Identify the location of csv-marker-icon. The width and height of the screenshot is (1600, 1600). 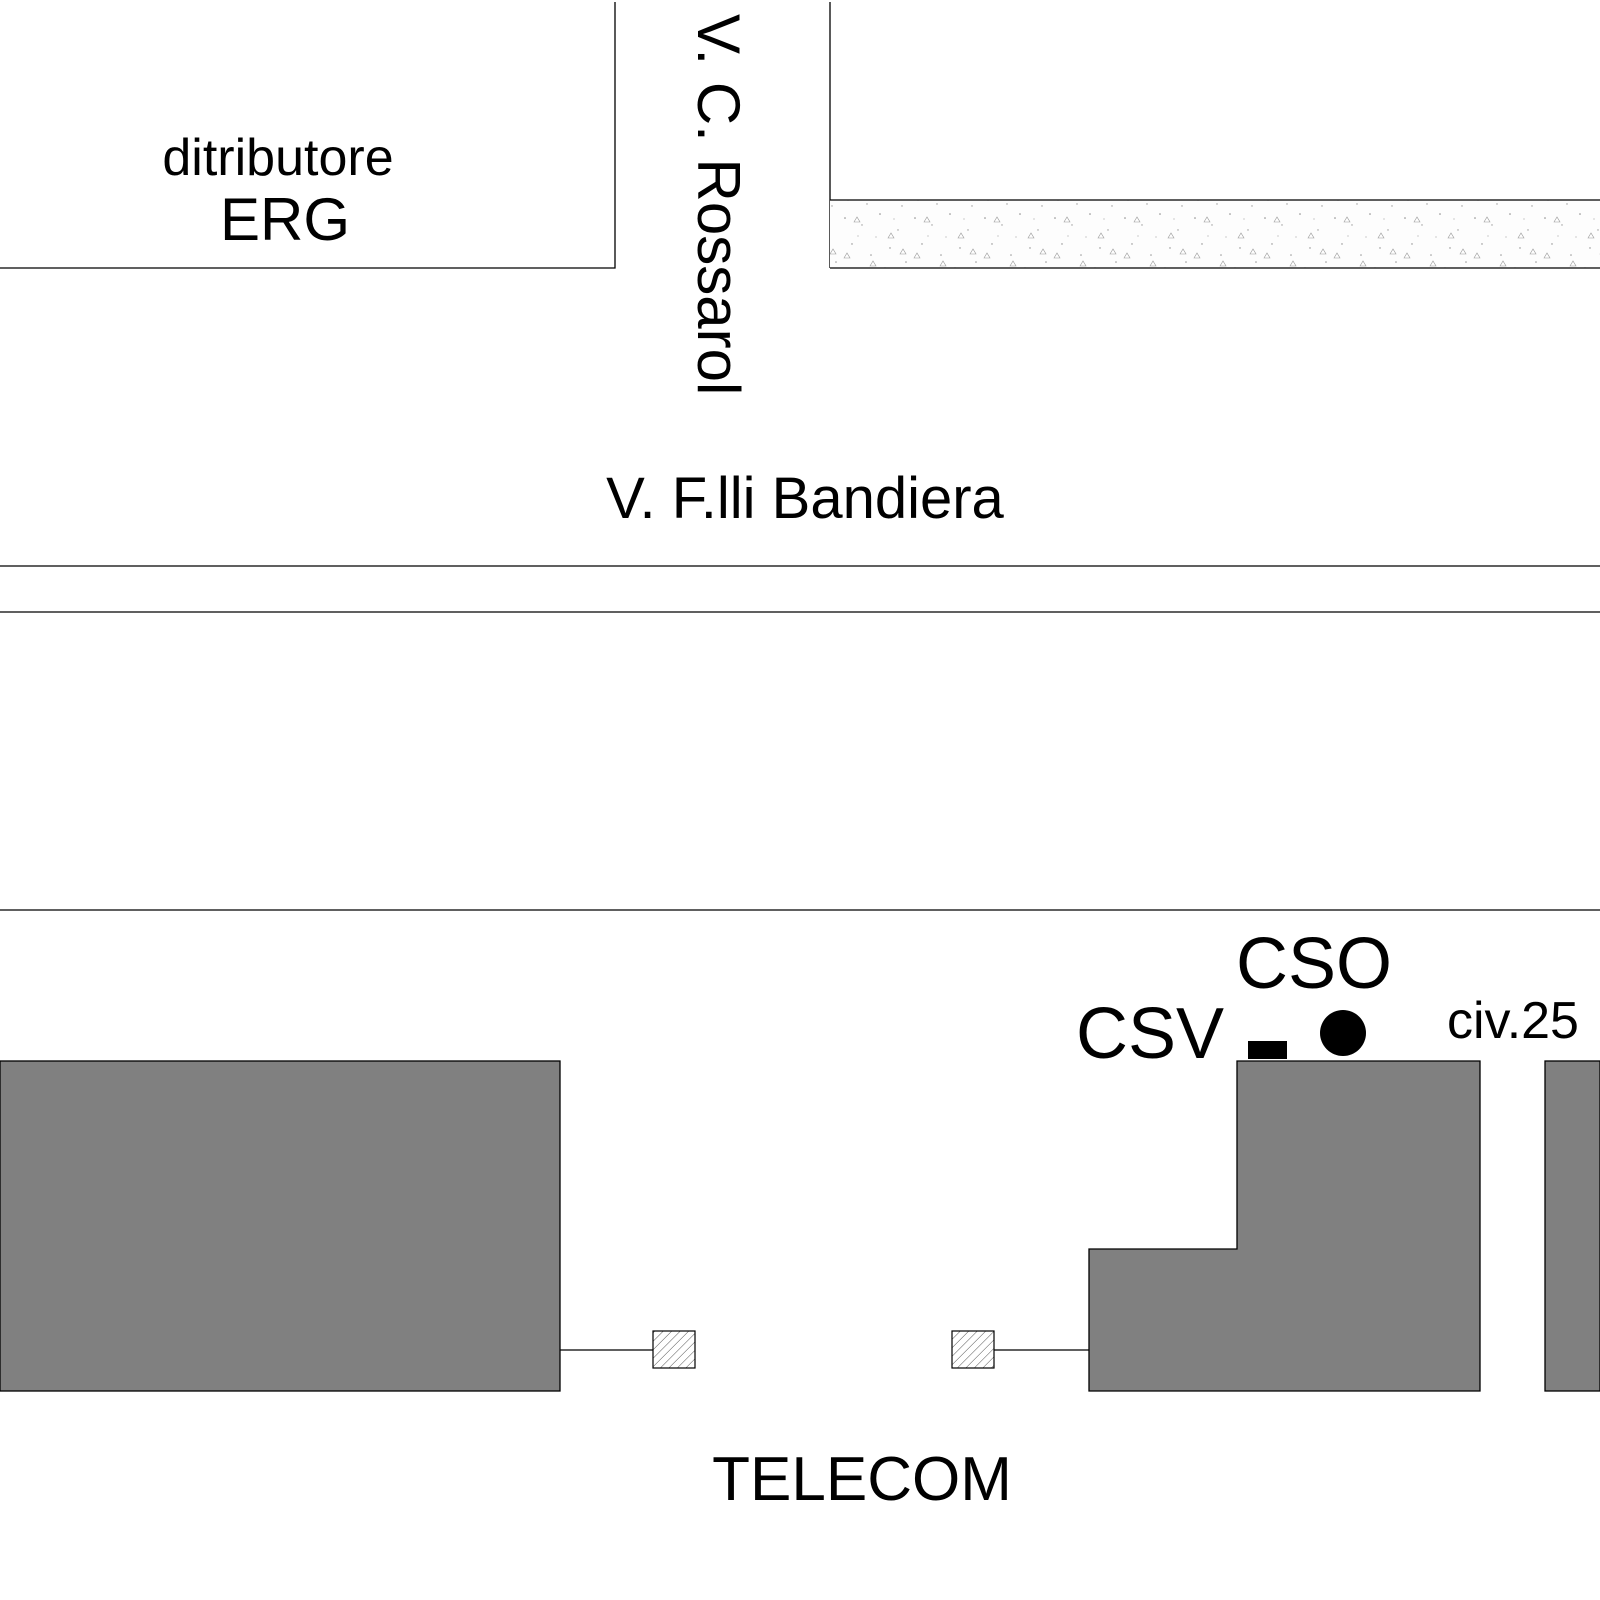
(1267, 1050).